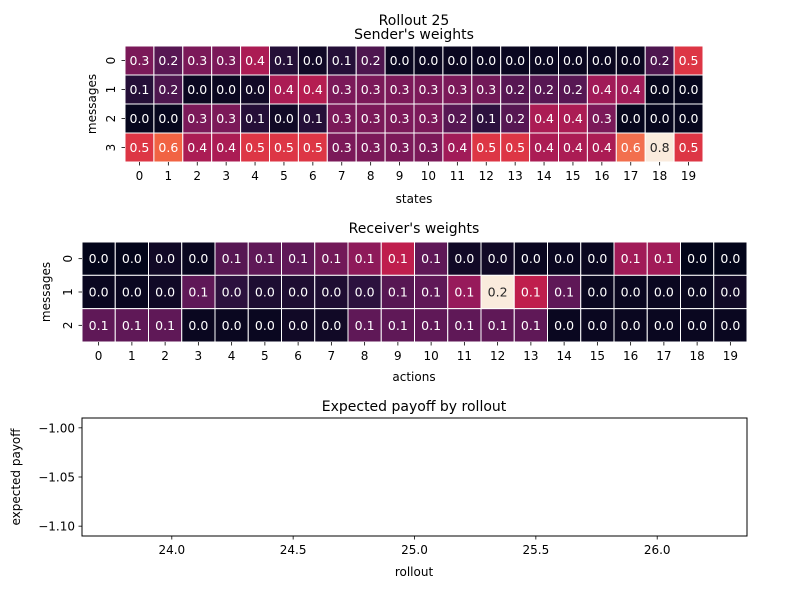 The height and width of the screenshot is (600, 800). I want to click on x-tick-label: 0, so click(99, 356).